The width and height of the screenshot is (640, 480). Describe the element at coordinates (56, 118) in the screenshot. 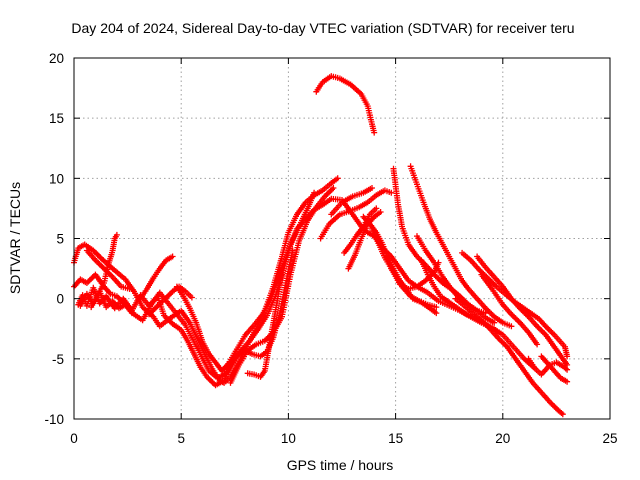

I see `y-tick-label: 15` at that location.